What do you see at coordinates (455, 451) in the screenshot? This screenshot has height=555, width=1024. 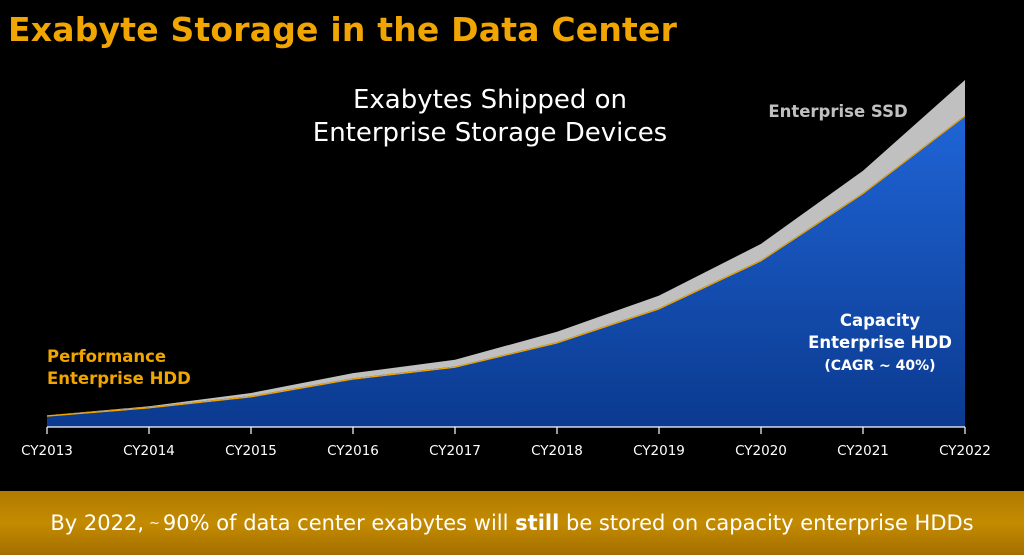 I see `x-tick-label: CY2017` at bounding box center [455, 451].